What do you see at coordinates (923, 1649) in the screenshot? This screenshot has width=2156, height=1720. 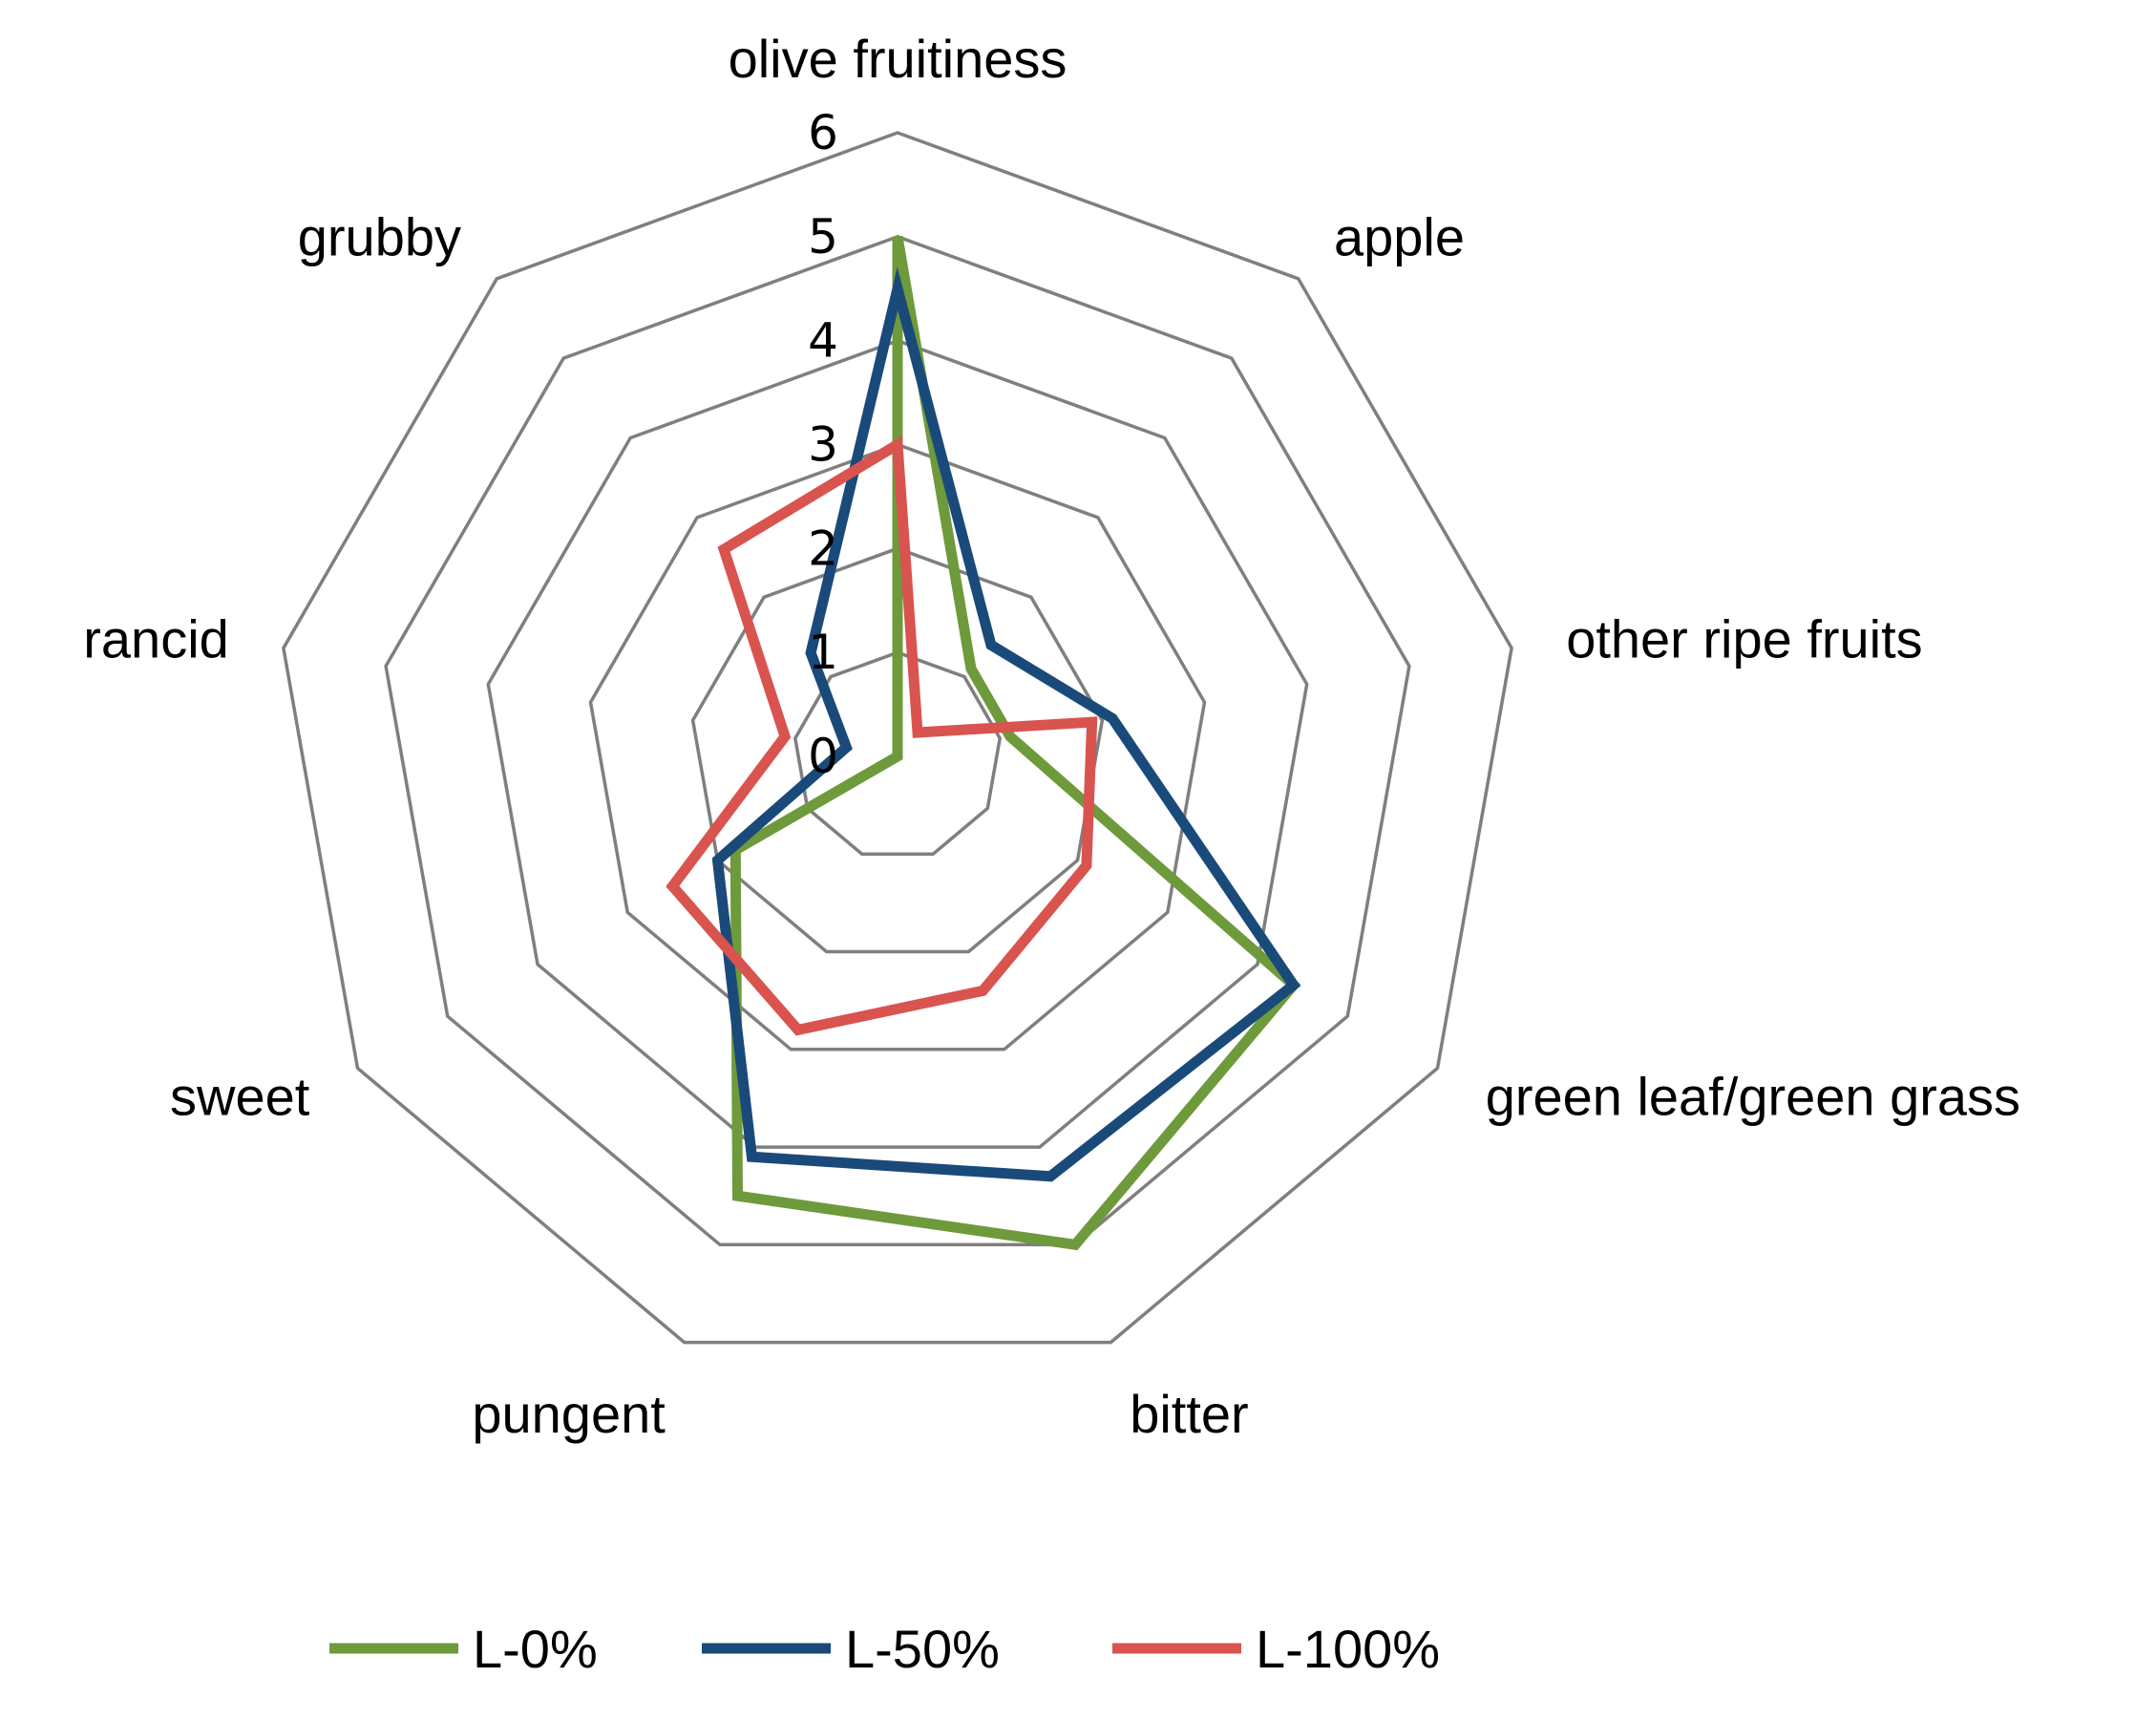 I see `legend-label-2: L-50%` at bounding box center [923, 1649].